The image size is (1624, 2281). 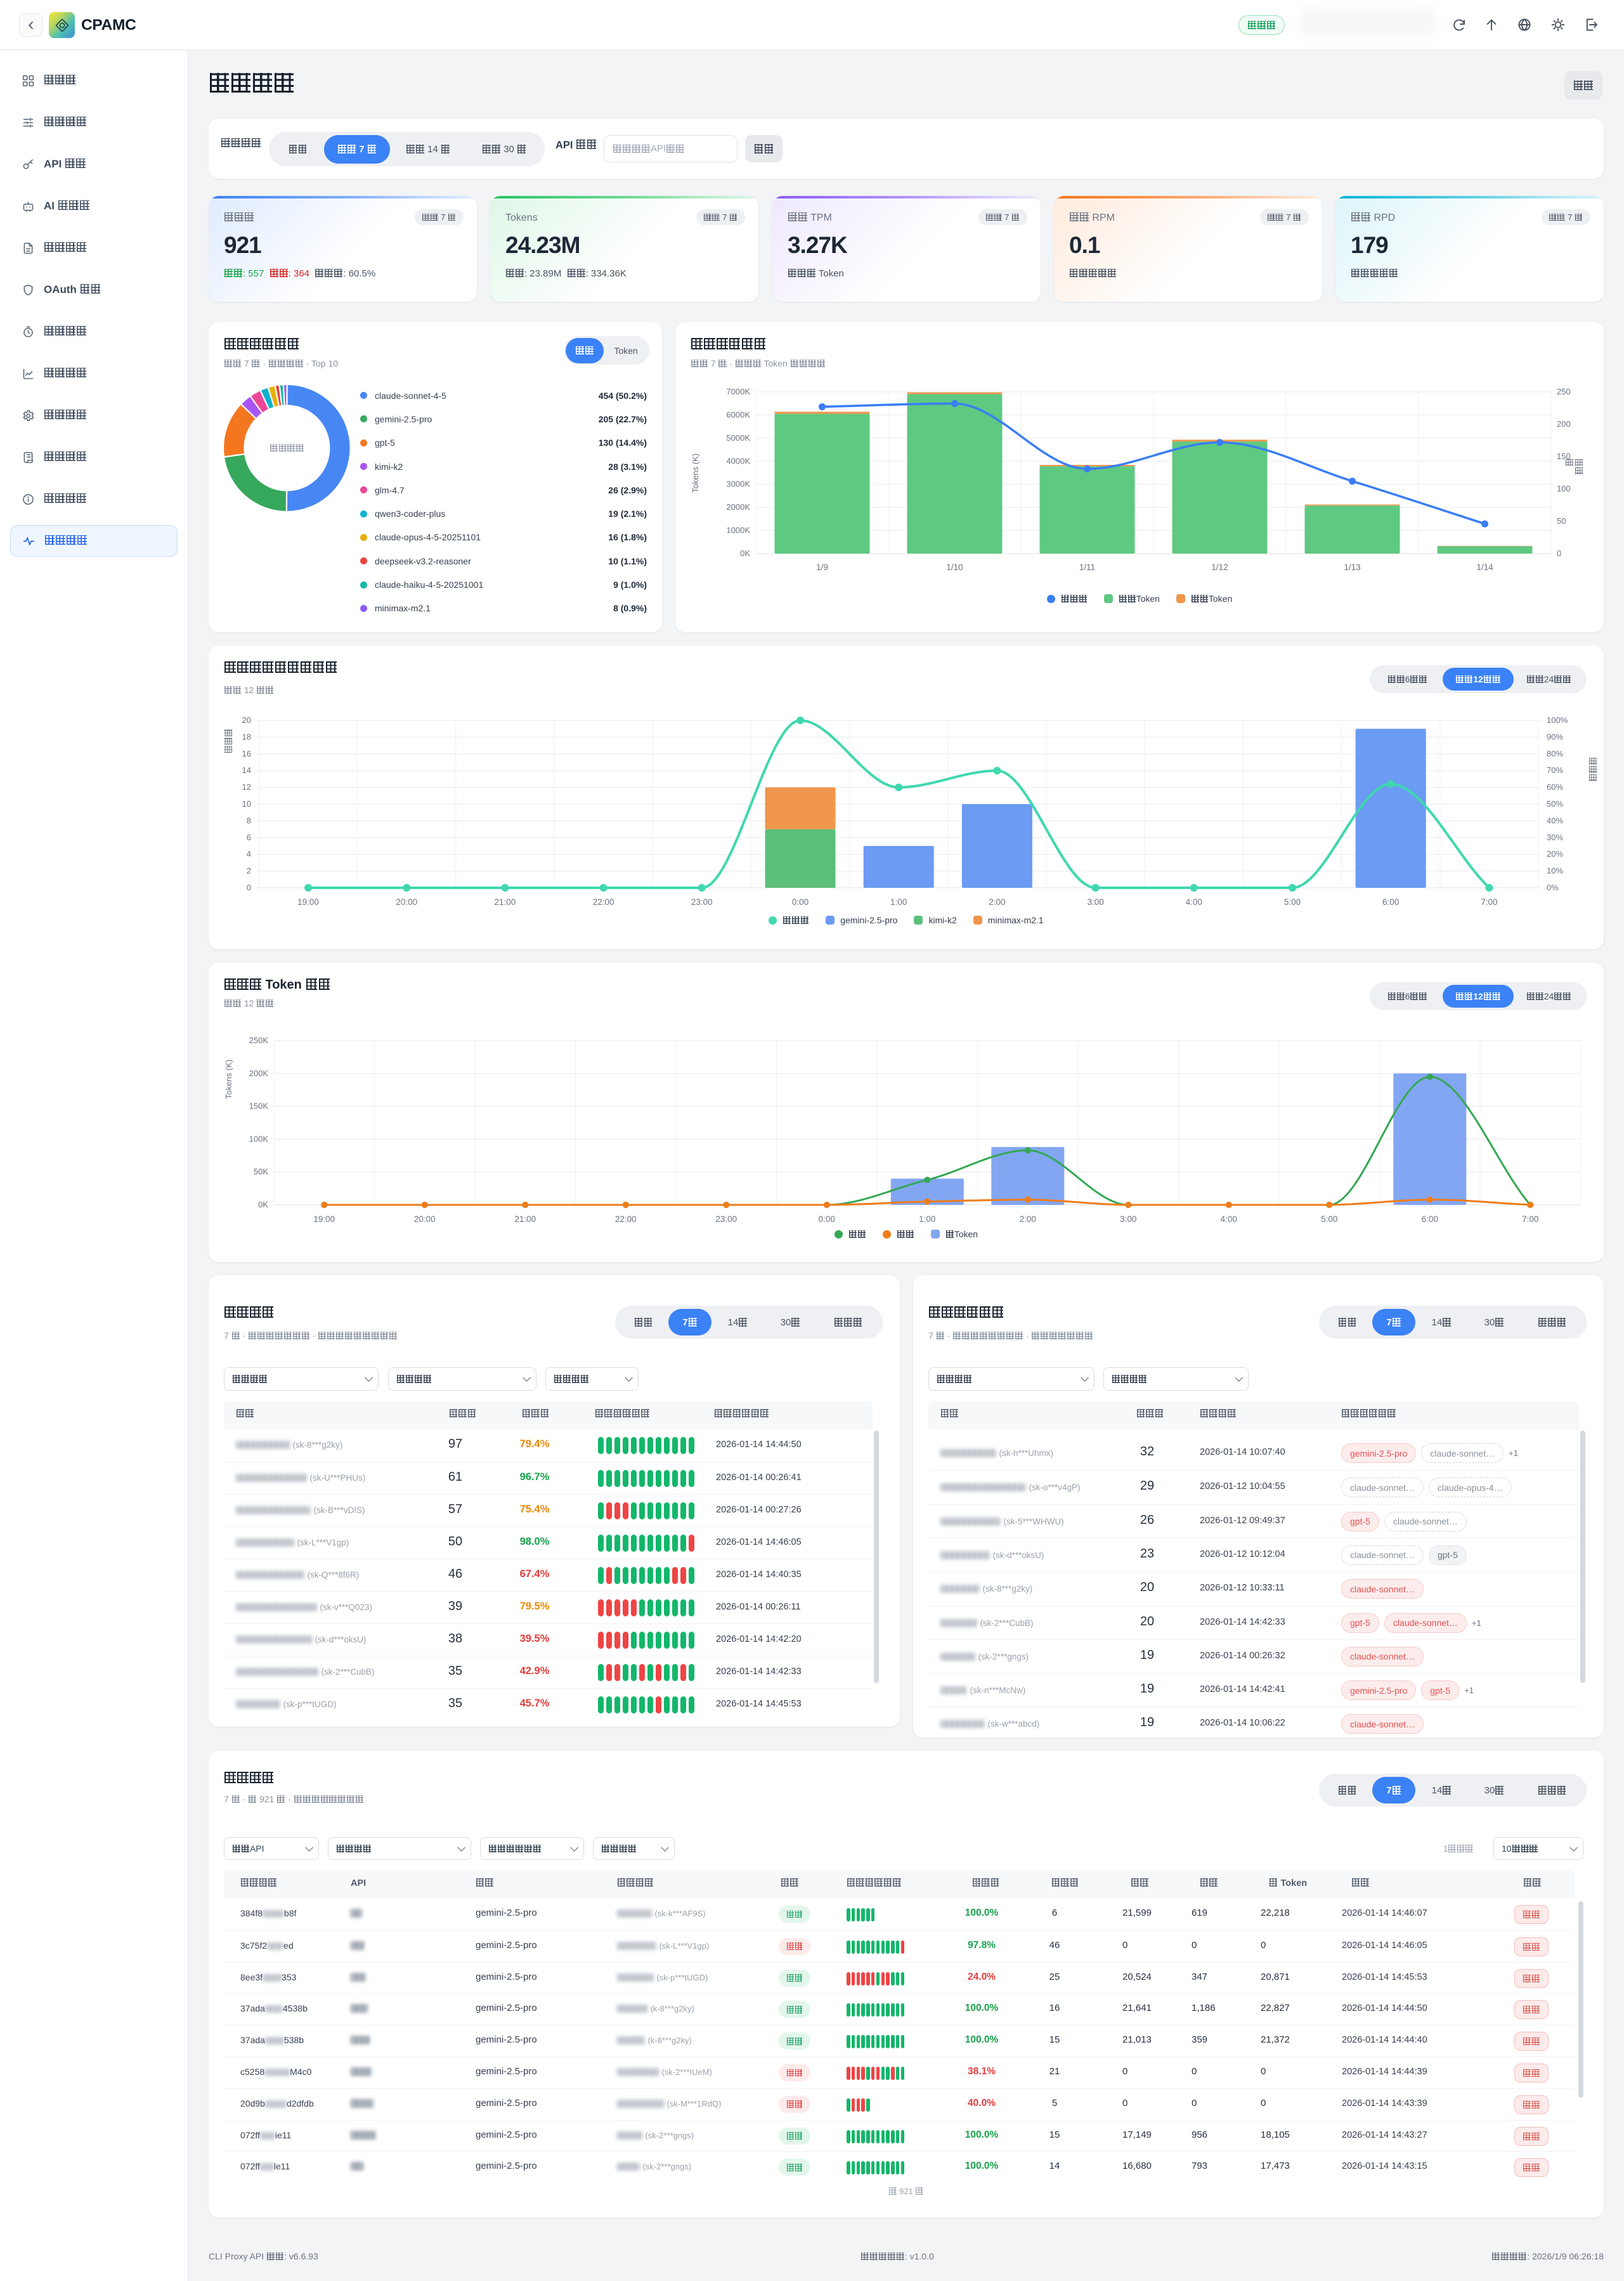 I want to click on svg-text: 250, so click(x=1564, y=391).